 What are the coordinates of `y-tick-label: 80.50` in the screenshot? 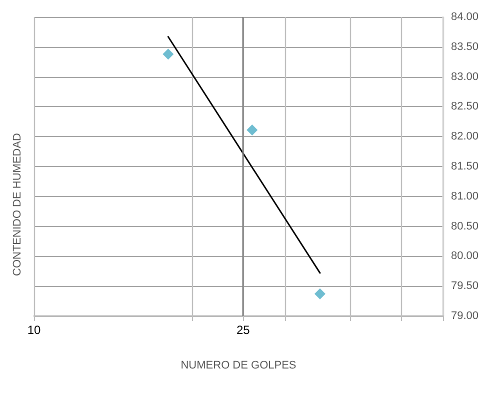 It's located at (465, 226).